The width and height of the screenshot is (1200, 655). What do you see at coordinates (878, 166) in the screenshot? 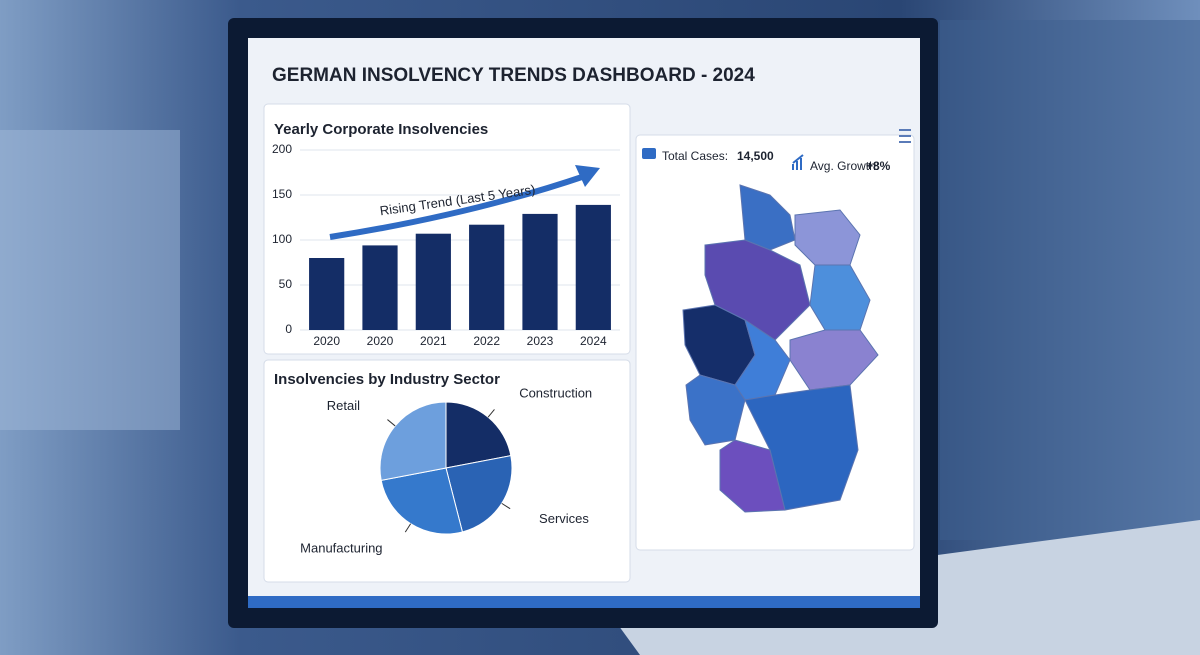
I see `avg-growth-value: +8%` at bounding box center [878, 166].